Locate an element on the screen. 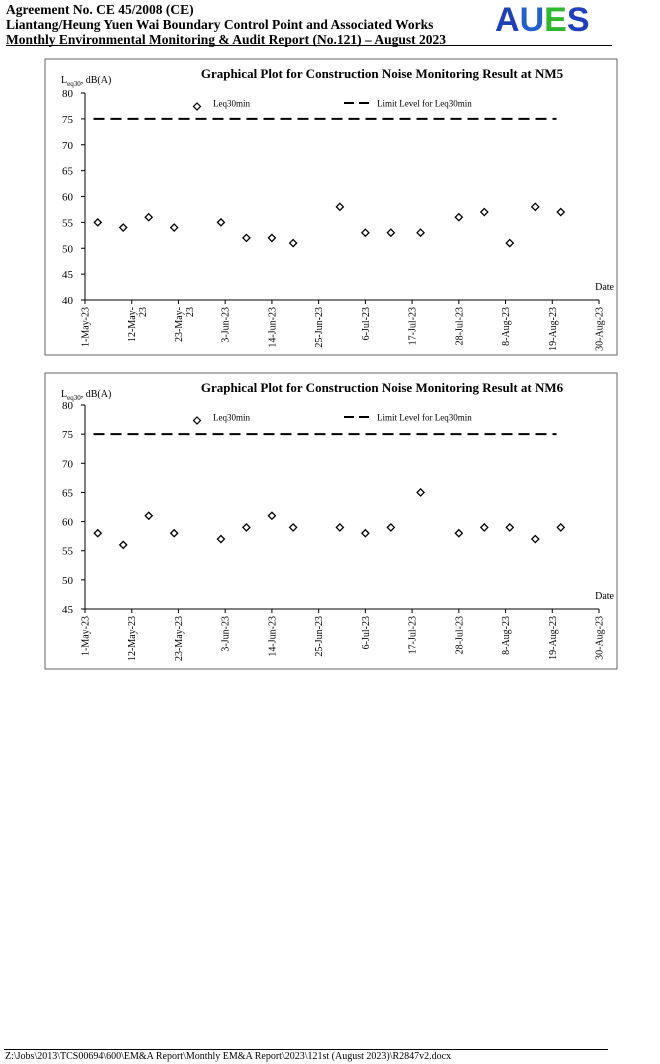 The width and height of the screenshot is (660, 1064). logo-letter-u: U is located at coordinates (532, 20).